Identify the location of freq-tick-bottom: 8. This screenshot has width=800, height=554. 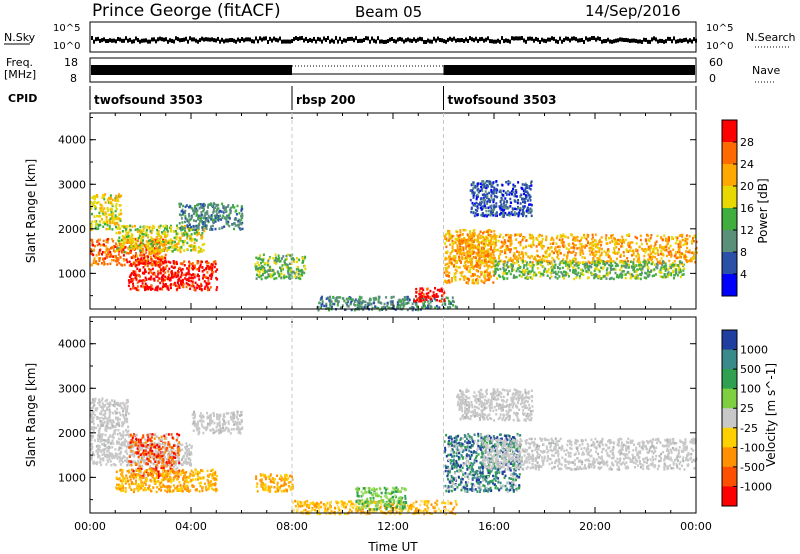
(73, 78).